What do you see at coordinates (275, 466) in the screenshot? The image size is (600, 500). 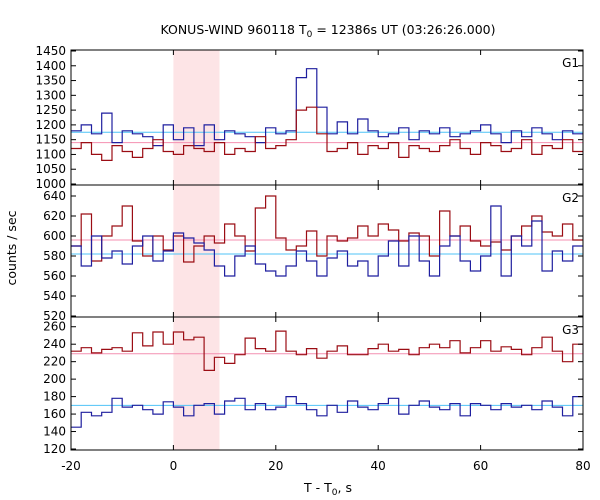 I see `x-tick-label: 20` at bounding box center [275, 466].